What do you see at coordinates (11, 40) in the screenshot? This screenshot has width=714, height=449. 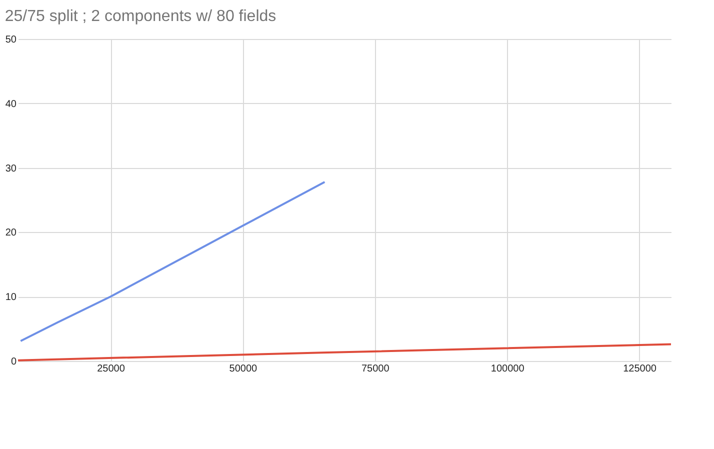 I see `y-tick-label: 50` at bounding box center [11, 40].